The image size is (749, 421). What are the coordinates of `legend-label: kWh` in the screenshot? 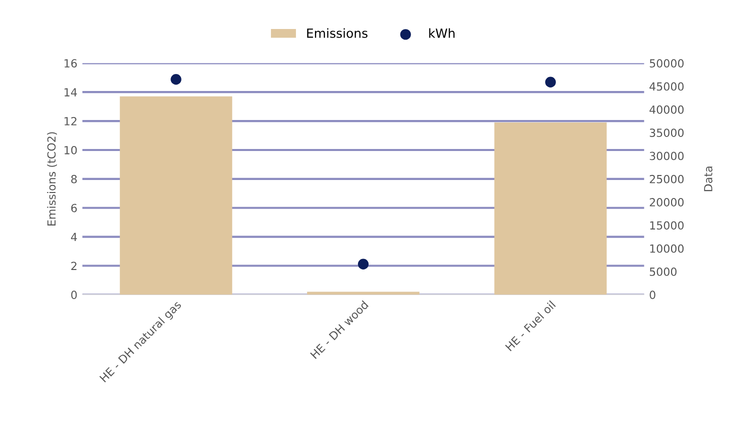 It's located at (442, 33).